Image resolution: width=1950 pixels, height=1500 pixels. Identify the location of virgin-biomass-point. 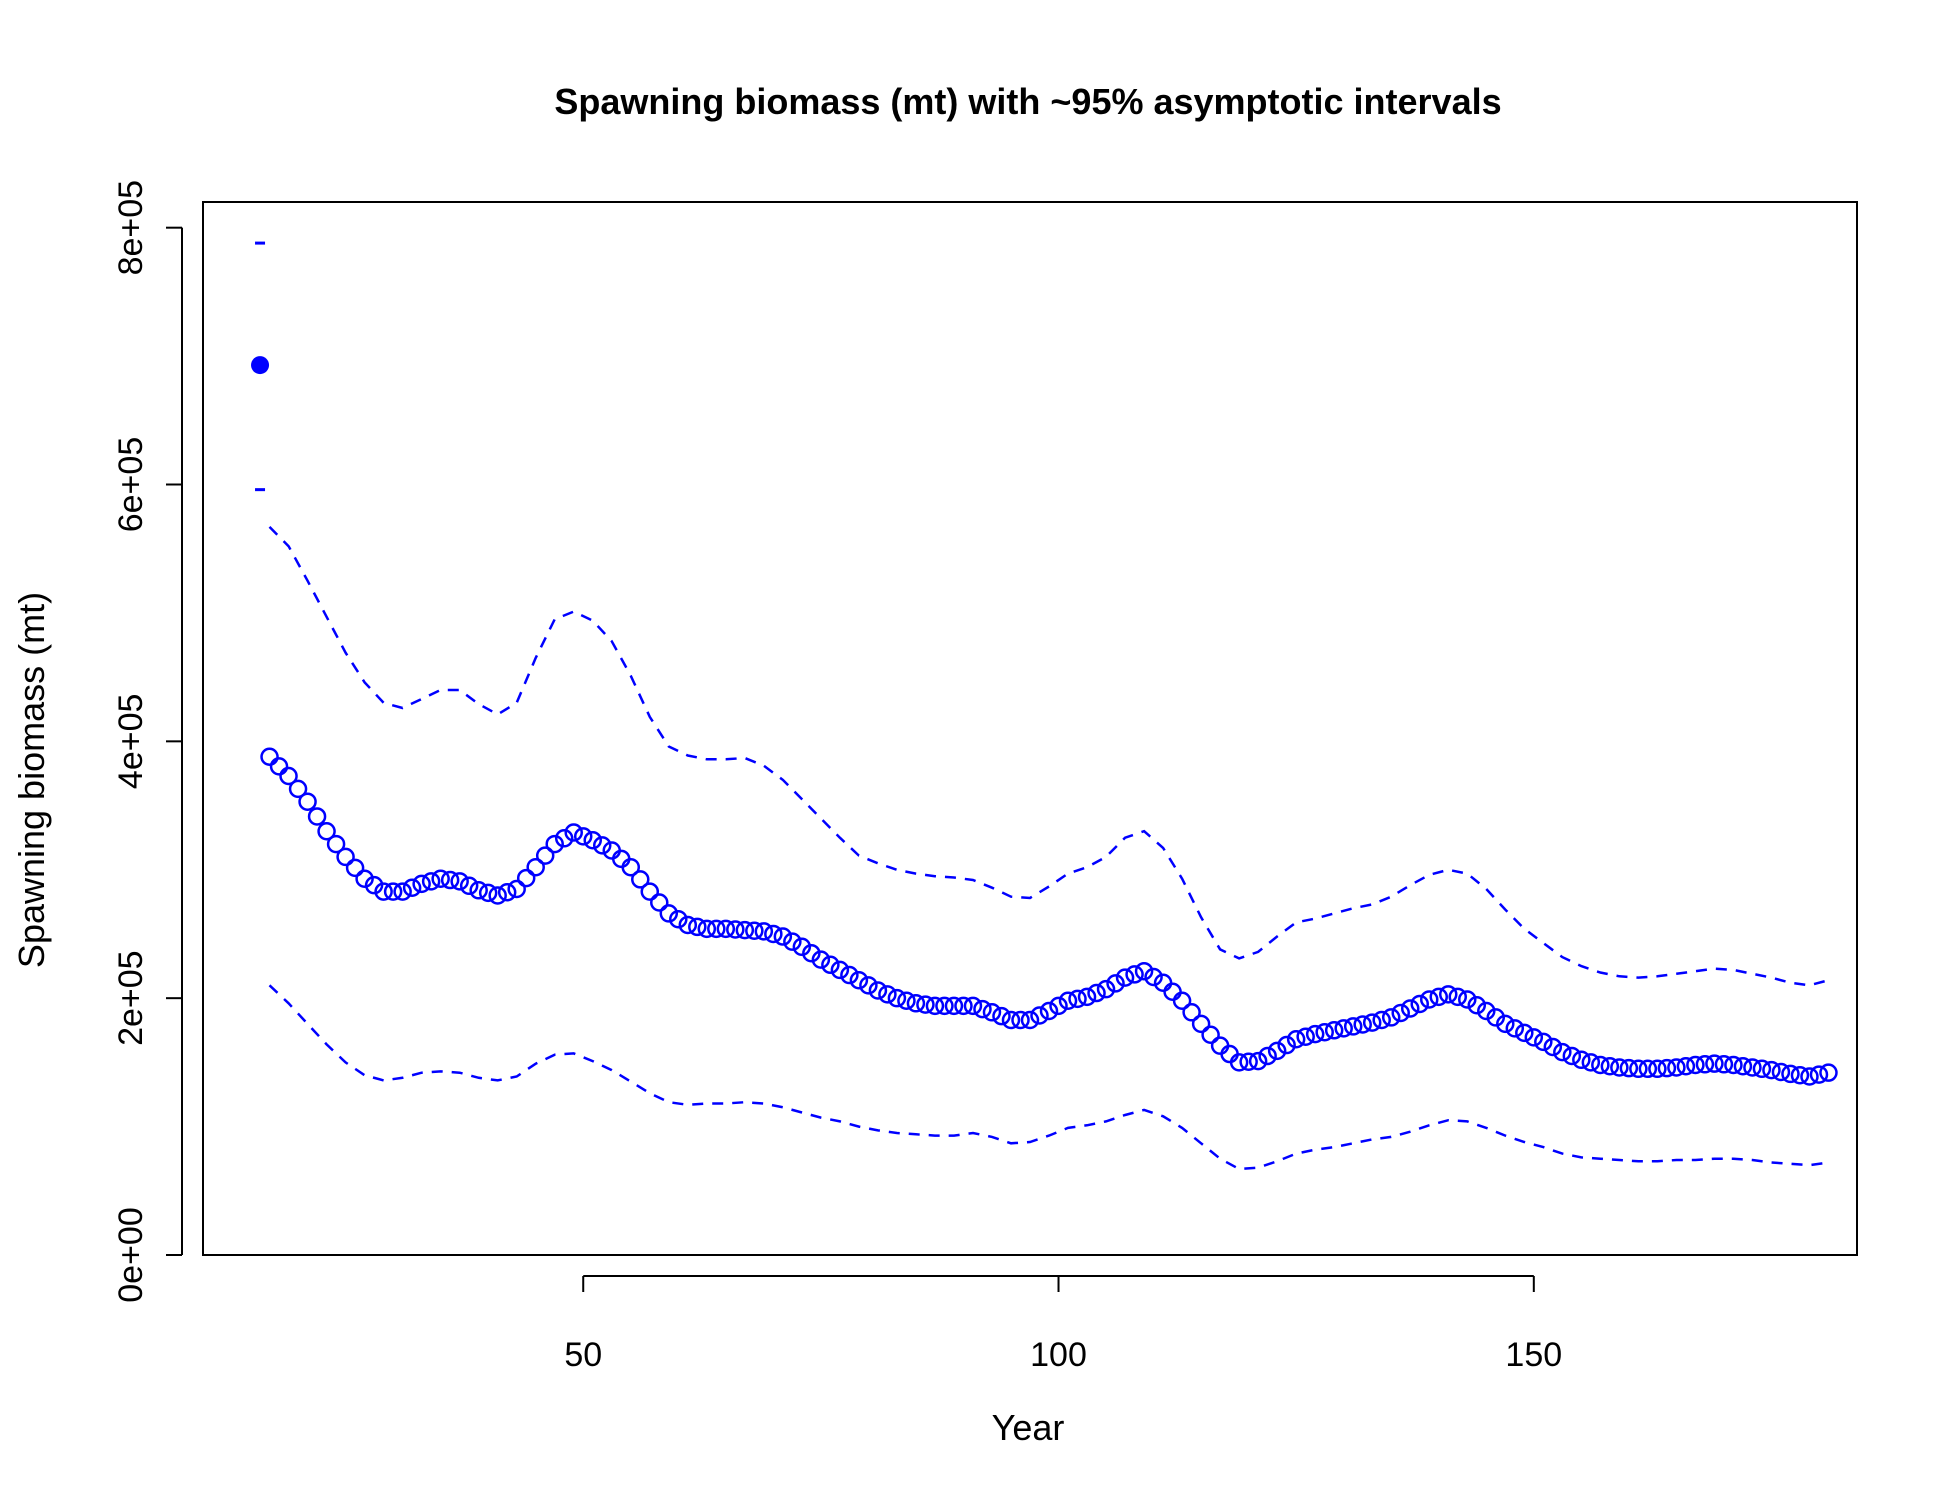
(260, 365).